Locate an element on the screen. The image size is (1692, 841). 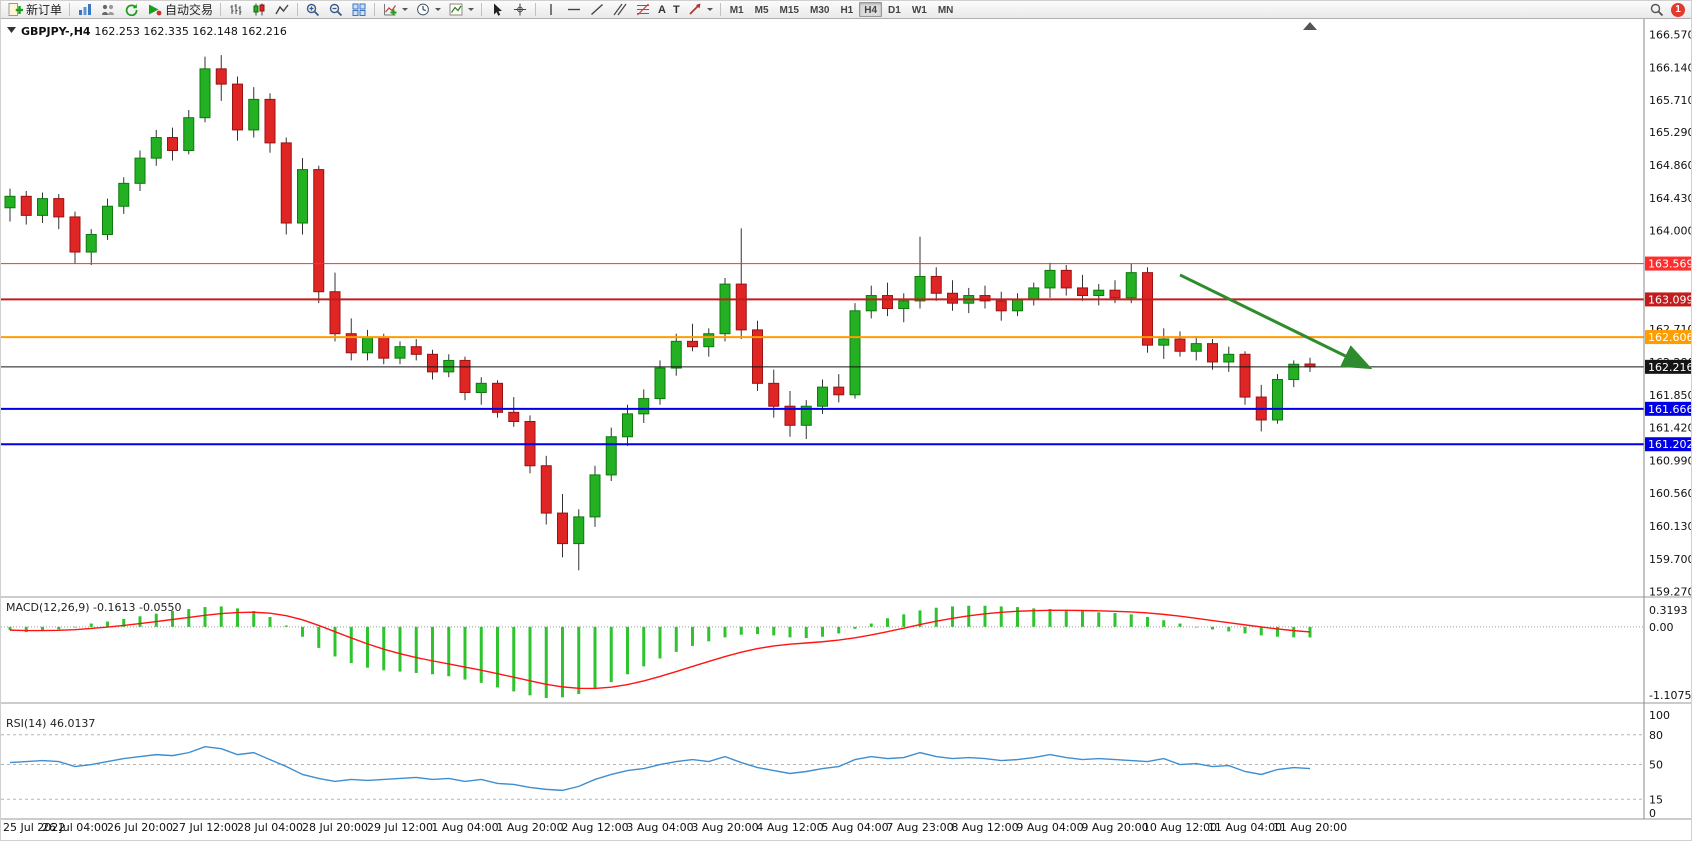
bar-chart-icon is located at coordinates (236, 10).